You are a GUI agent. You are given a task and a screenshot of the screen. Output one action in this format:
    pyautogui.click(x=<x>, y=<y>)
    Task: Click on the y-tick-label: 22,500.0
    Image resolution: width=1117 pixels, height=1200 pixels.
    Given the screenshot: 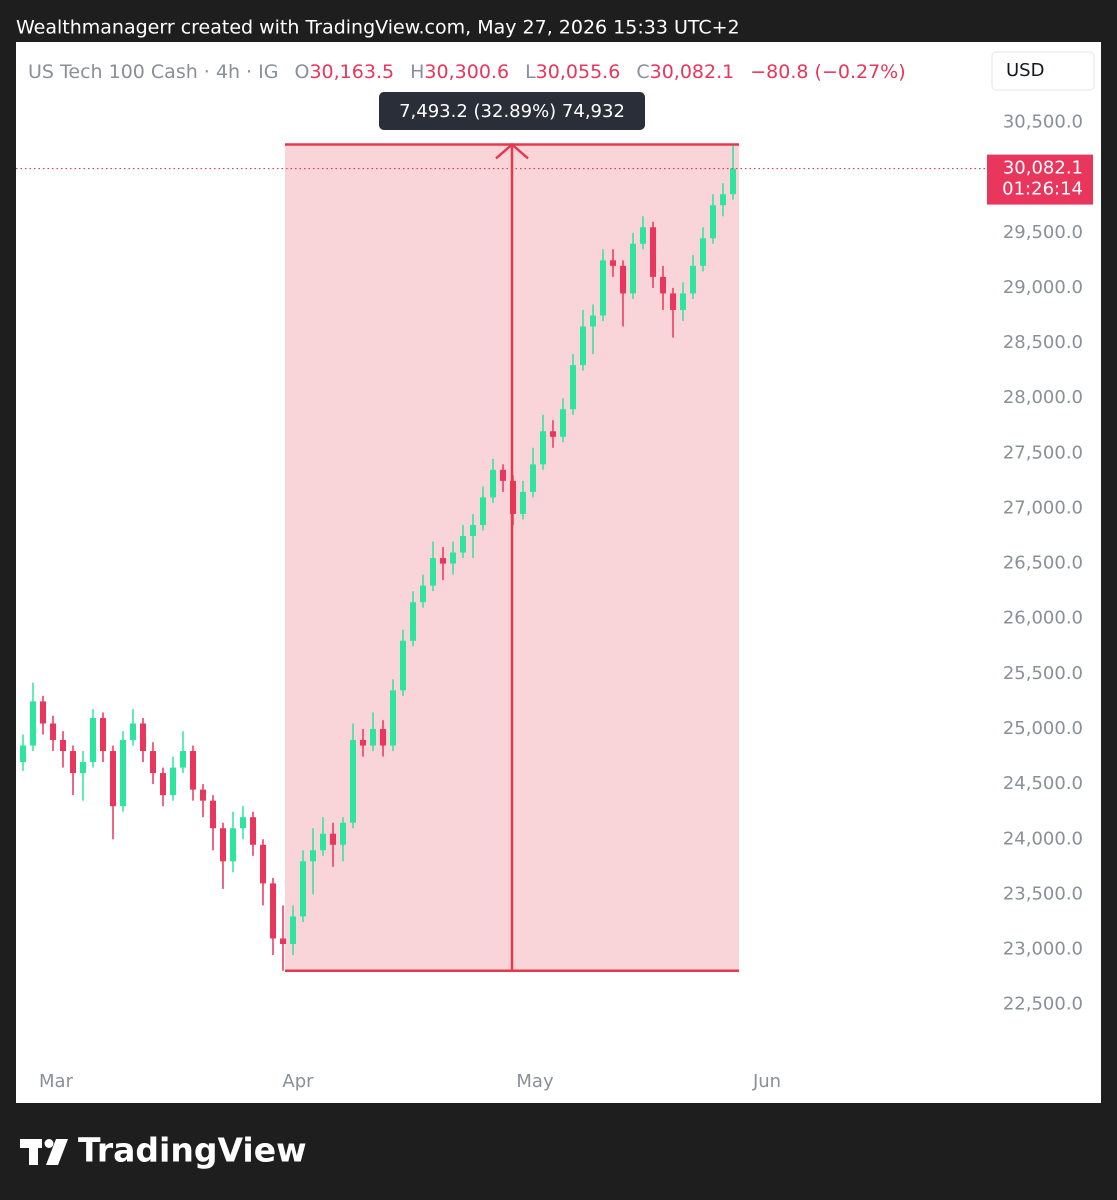 What is the action you would take?
    pyautogui.click(x=1043, y=1004)
    